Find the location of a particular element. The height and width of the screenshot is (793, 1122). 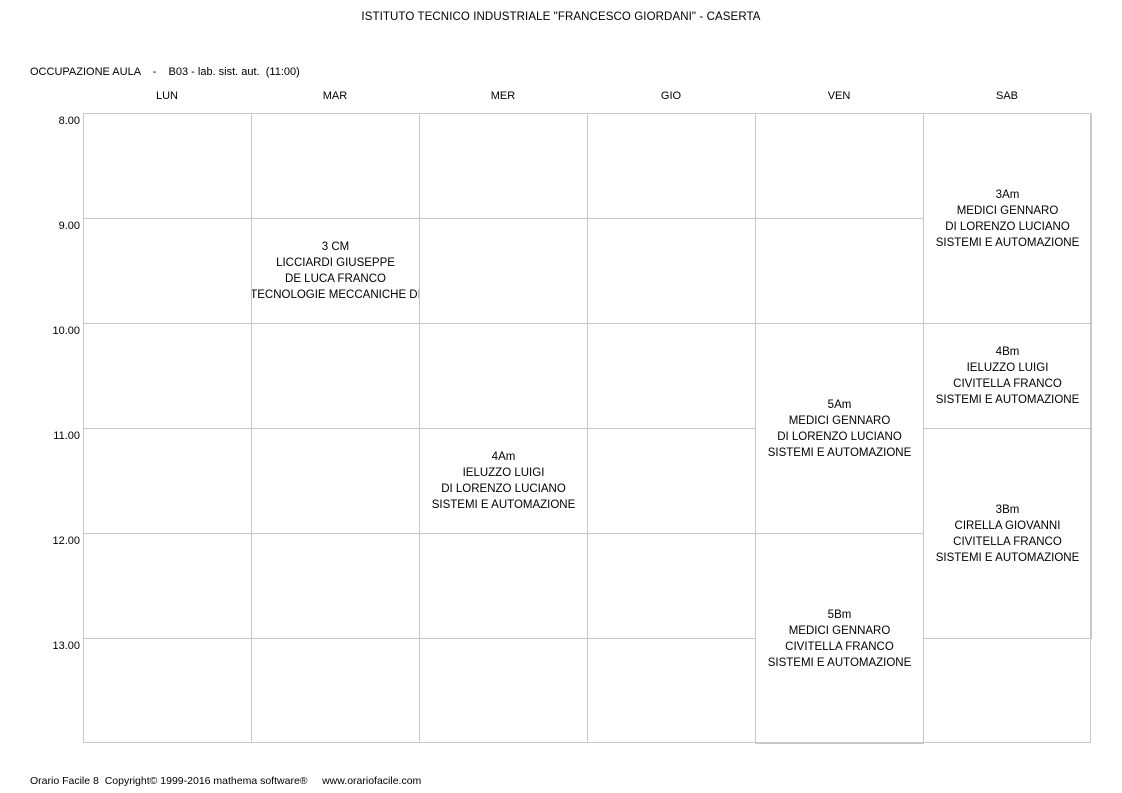

time-label: 13.00 is located at coordinates (66, 646).